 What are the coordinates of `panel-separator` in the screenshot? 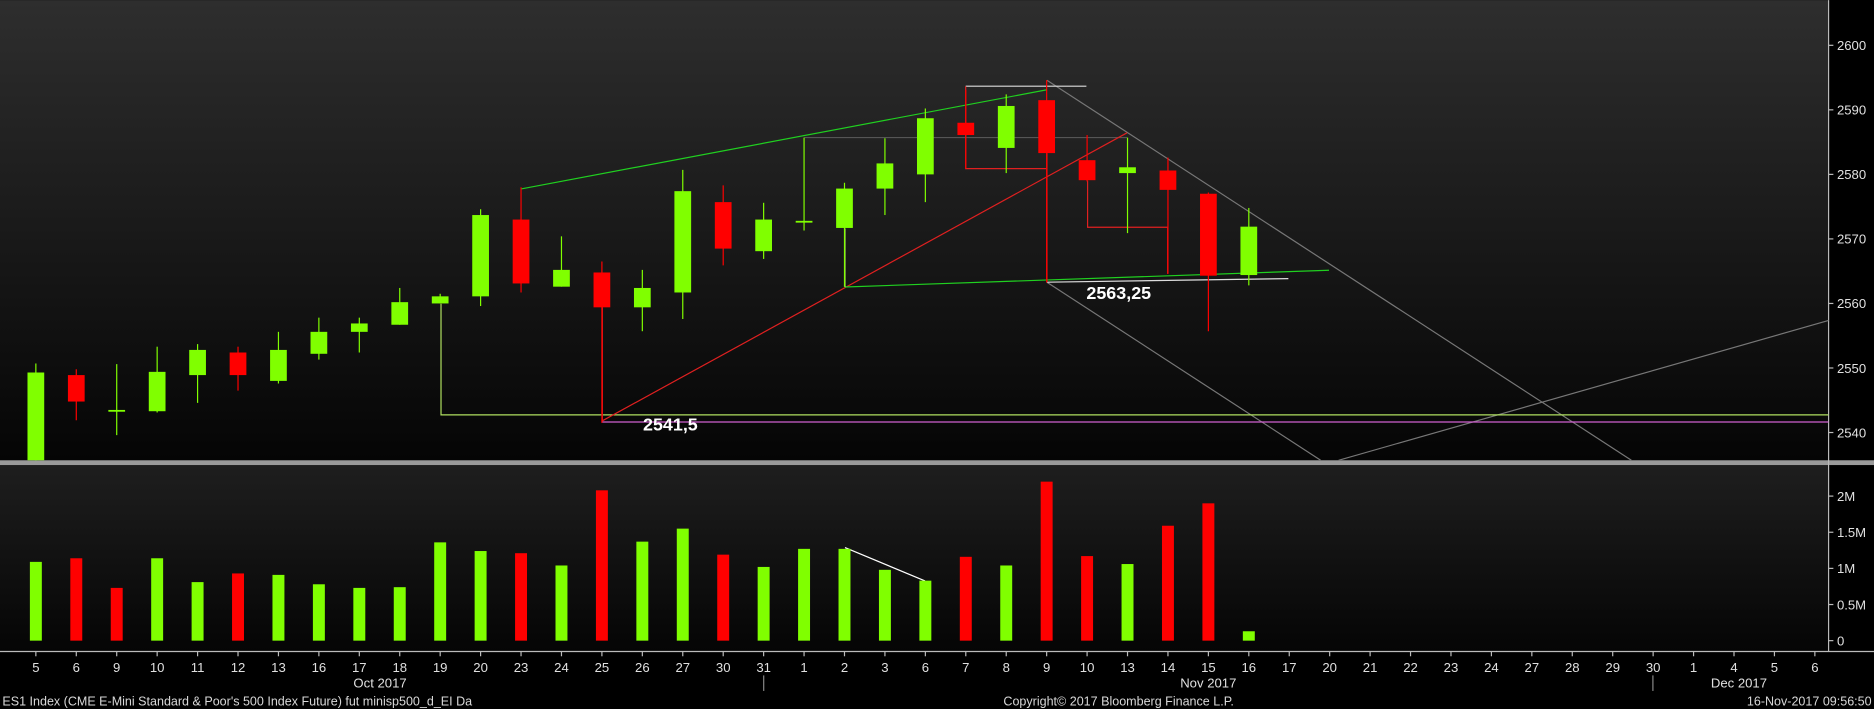 It's located at (937, 463).